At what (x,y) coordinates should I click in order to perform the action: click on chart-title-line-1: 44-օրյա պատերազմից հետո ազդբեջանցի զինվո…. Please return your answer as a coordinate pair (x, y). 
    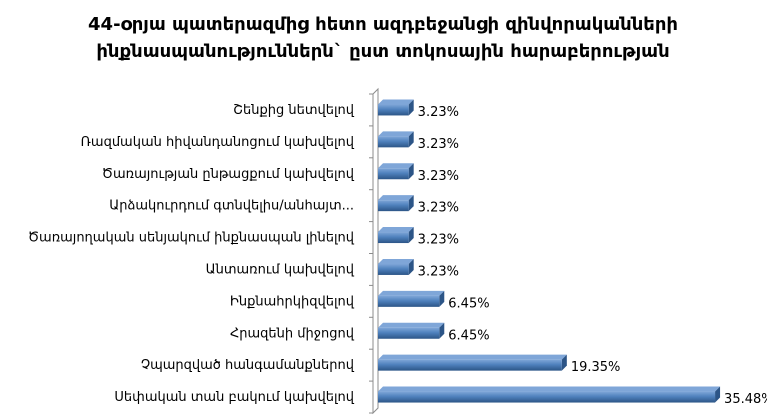
    Looking at the image, I should click on (383, 24).